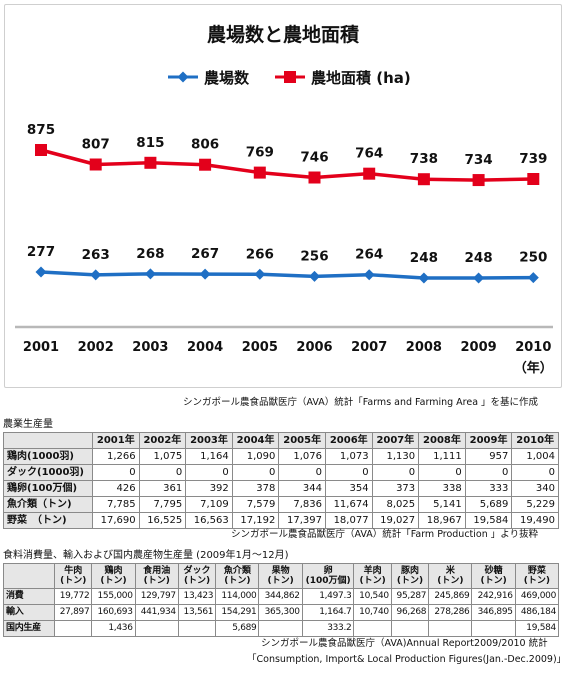 The height and width of the screenshot is (675, 567). Describe the element at coordinates (162, 520) in the screenshot. I see `agri-cell: 16,525` at that location.